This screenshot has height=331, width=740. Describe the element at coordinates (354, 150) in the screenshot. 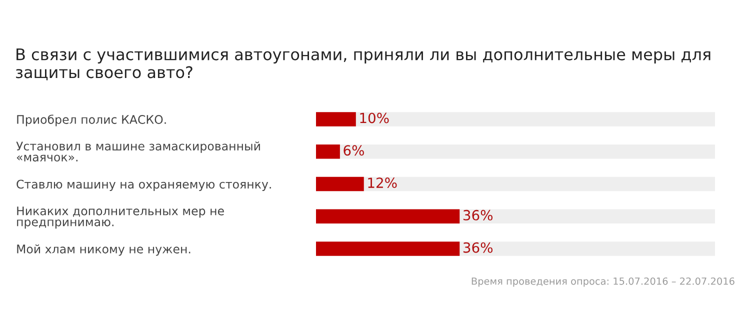

I see `data-label: 6%` at that location.